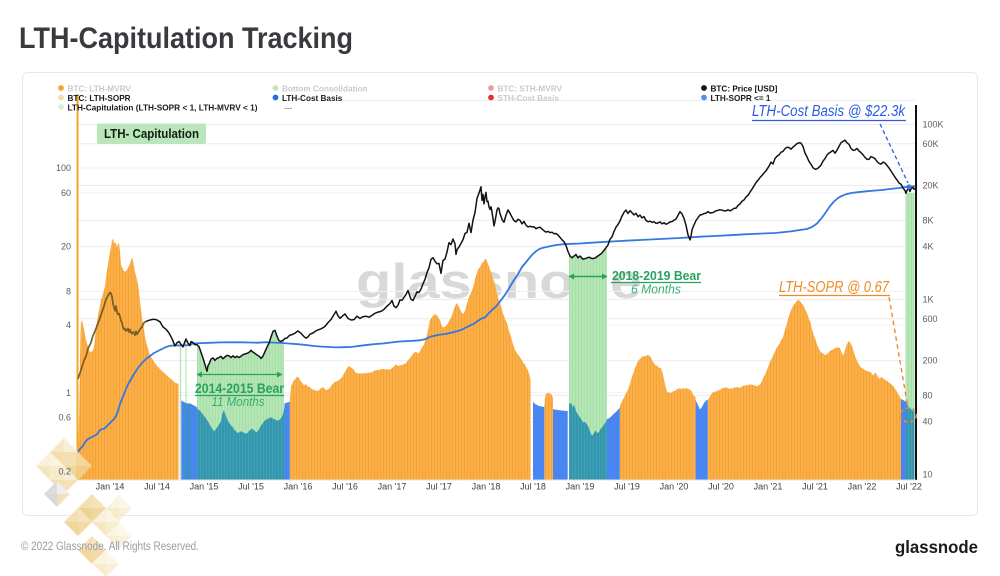  I want to click on svg-text: 8, so click(68, 291).